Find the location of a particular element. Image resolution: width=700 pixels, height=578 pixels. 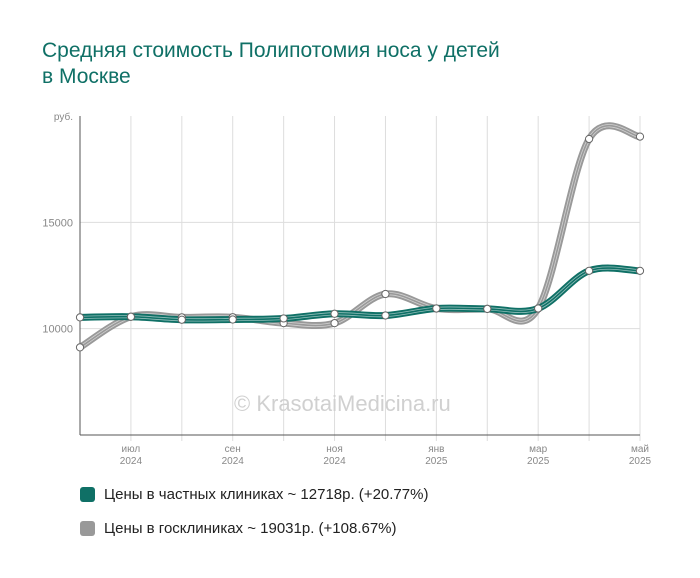

x-tick-month: сен is located at coordinates (233, 449).